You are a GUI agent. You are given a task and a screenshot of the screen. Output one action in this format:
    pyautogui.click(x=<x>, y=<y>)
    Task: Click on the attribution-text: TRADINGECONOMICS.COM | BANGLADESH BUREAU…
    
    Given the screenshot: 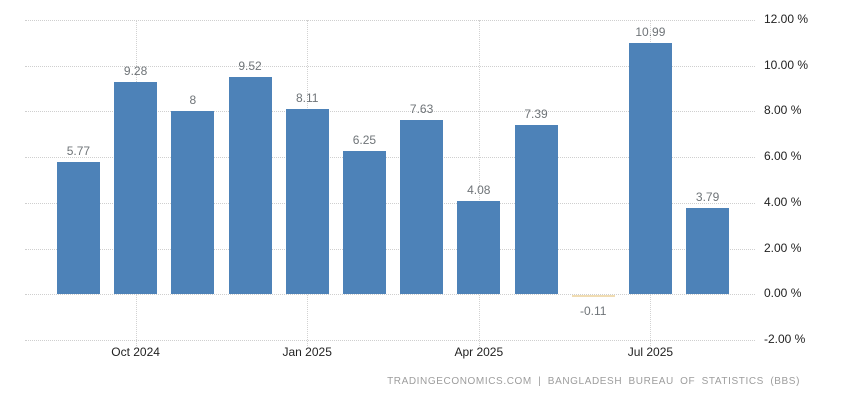 What is the action you would take?
    pyautogui.click(x=593, y=381)
    